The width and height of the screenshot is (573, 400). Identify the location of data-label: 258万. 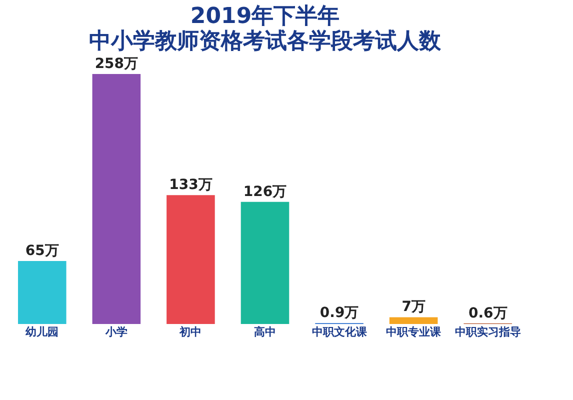
(116, 64).